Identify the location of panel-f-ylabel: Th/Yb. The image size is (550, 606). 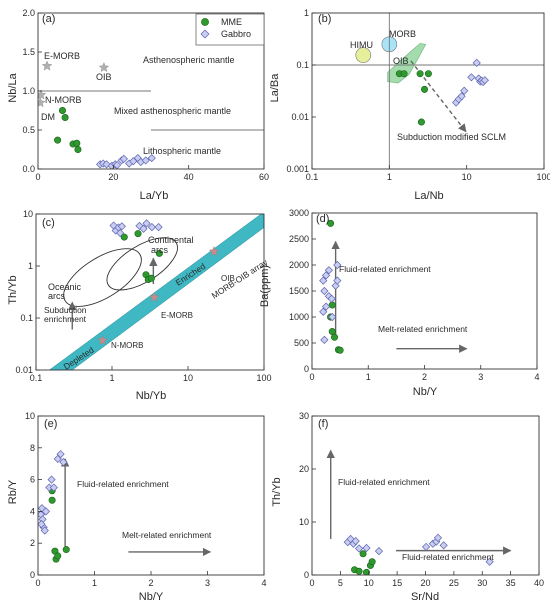
(277, 491).